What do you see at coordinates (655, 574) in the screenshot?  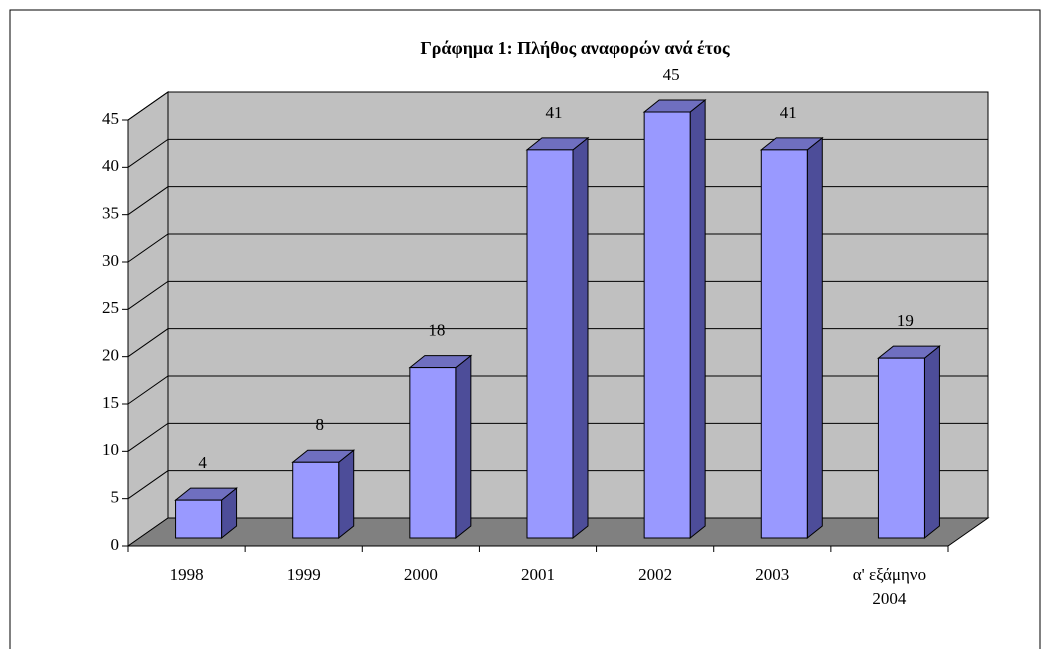 I see `x-tick-label: 2002` at bounding box center [655, 574].